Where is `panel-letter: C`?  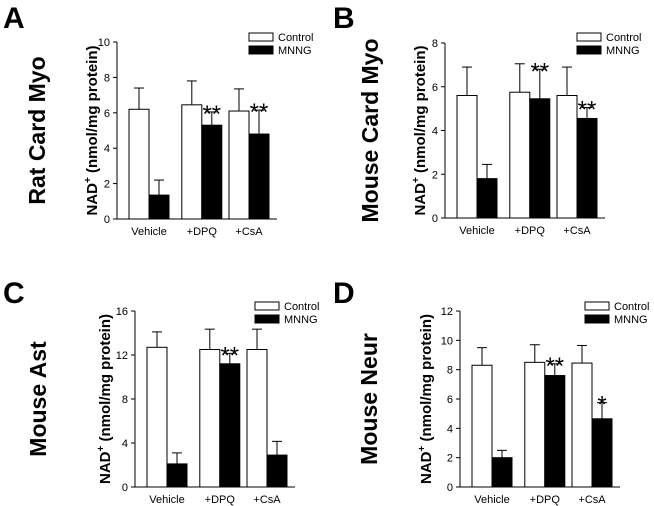 panel-letter: C is located at coordinates (14, 293).